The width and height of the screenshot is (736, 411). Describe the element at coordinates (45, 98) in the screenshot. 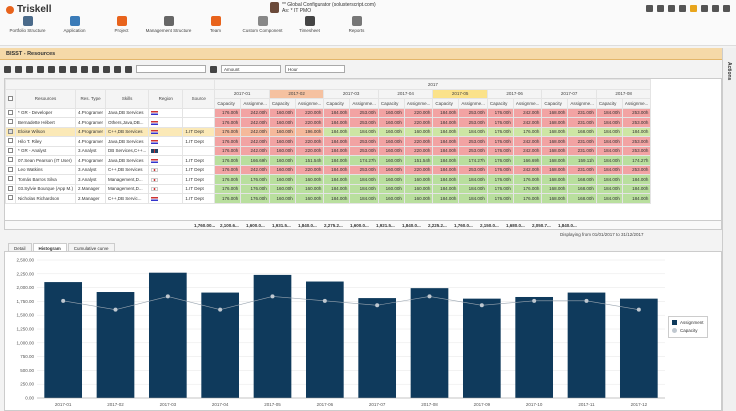

I see `col-resources: Resources` at that location.